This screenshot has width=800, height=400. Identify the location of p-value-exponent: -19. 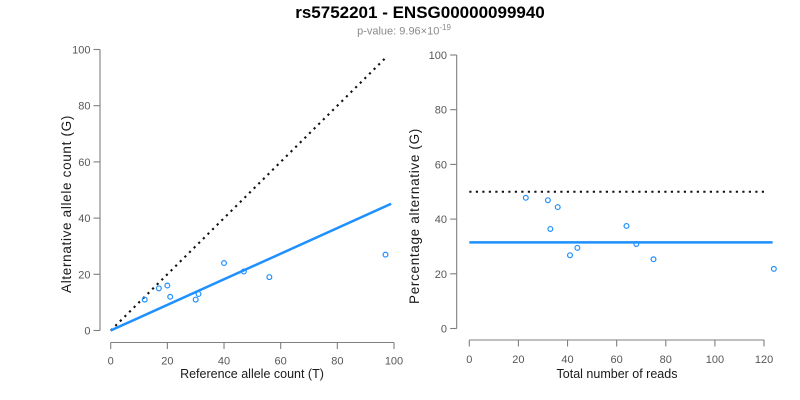
(445, 27).